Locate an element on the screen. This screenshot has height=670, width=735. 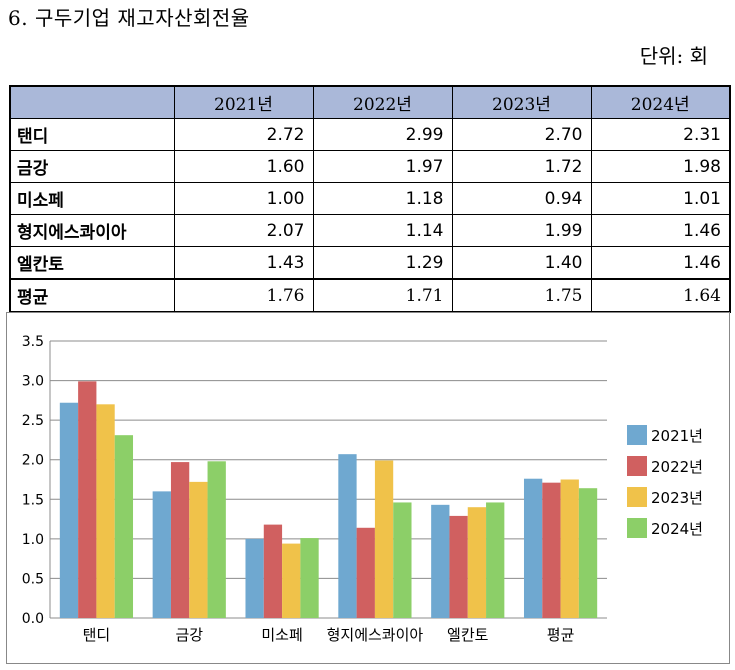
table-cell: 1.18 is located at coordinates (382, 198).